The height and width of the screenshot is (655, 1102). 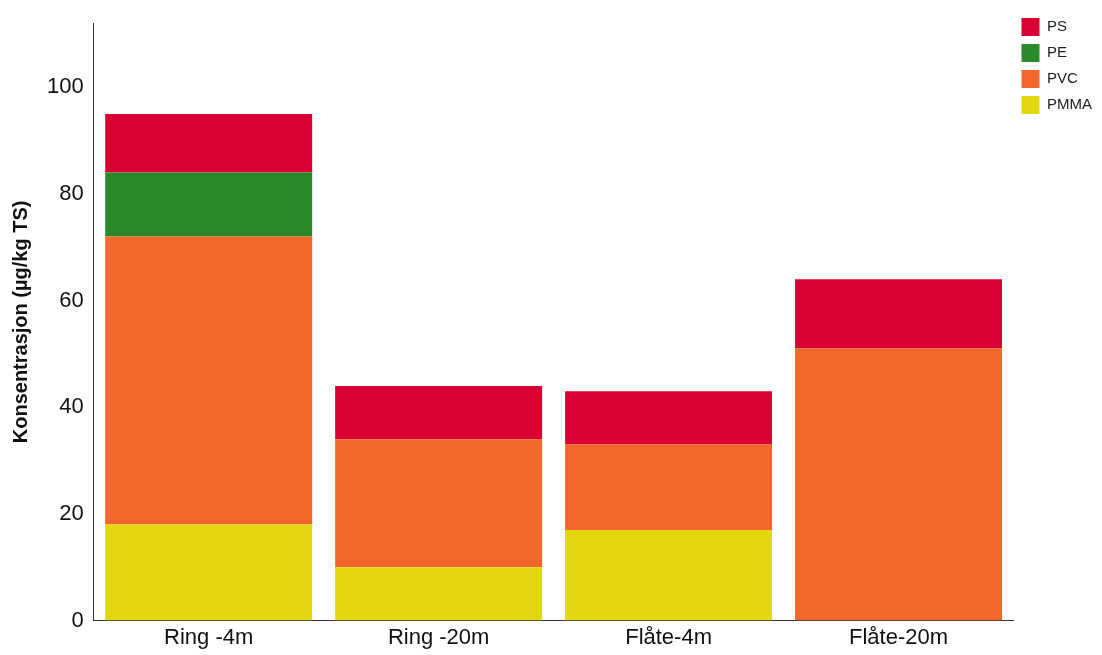 What do you see at coordinates (1069, 104) in the screenshot?
I see `legend-label: PMMA` at bounding box center [1069, 104].